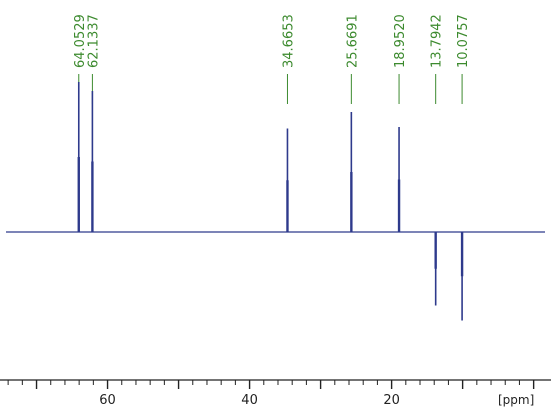  I want to click on x-tick-label-60: 60, so click(107, 400).